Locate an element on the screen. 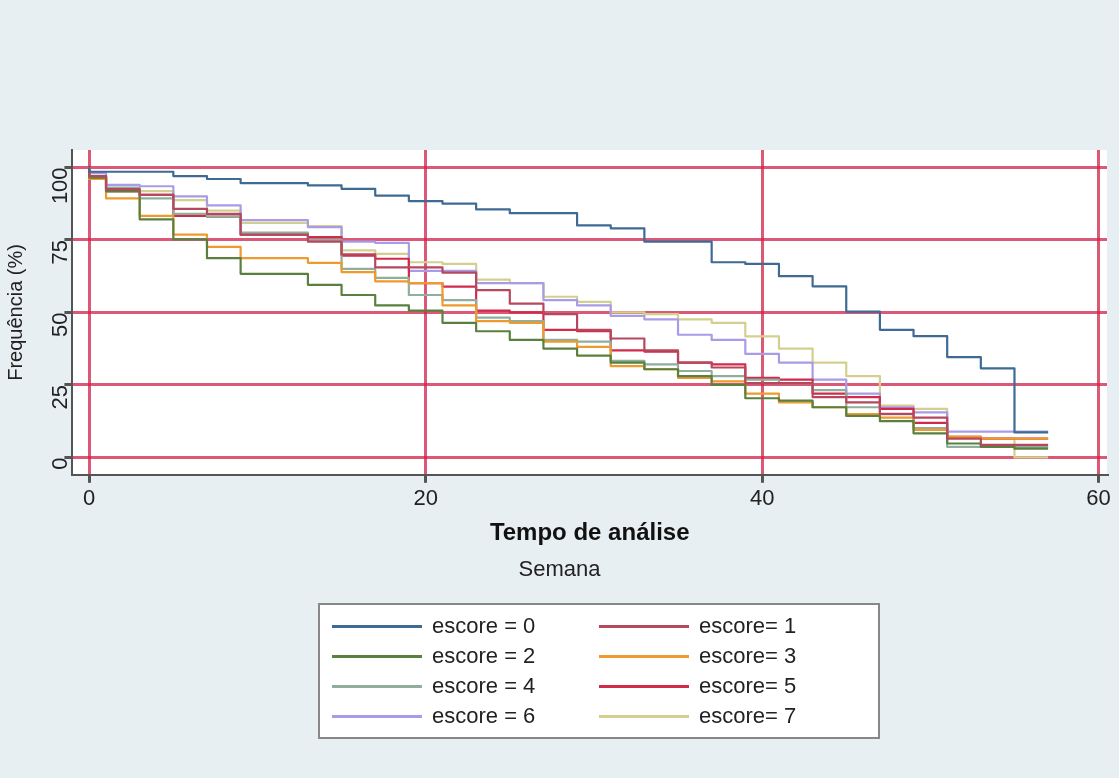 Image resolution: width=1119 pixels, height=778 pixels. legend-label: escore= 3 is located at coordinates (748, 656).